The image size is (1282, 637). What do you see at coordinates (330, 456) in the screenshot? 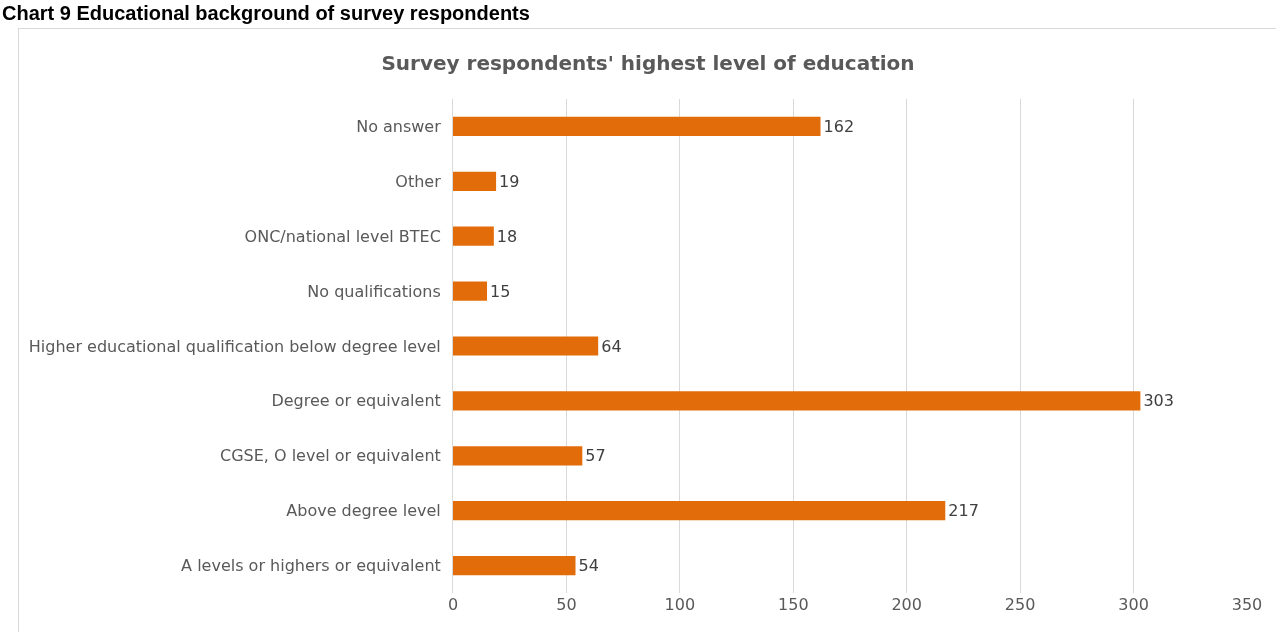
I see `y-tick-label: CGSE, O level or equivalent` at bounding box center [330, 456].